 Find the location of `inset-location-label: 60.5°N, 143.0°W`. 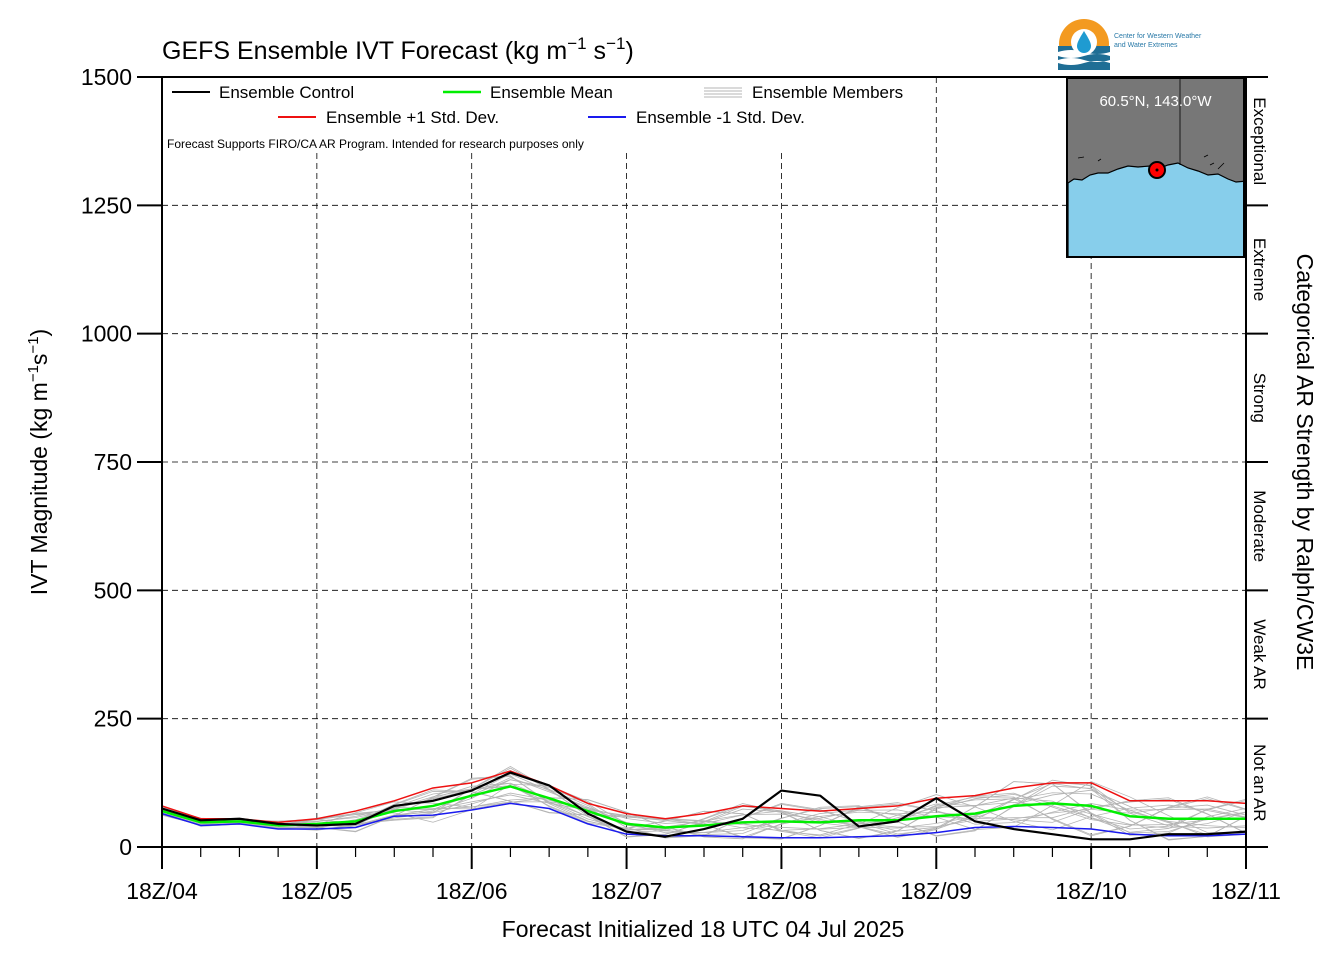

inset-location-label: 60.5°N, 143.0°W is located at coordinates (1155, 101).